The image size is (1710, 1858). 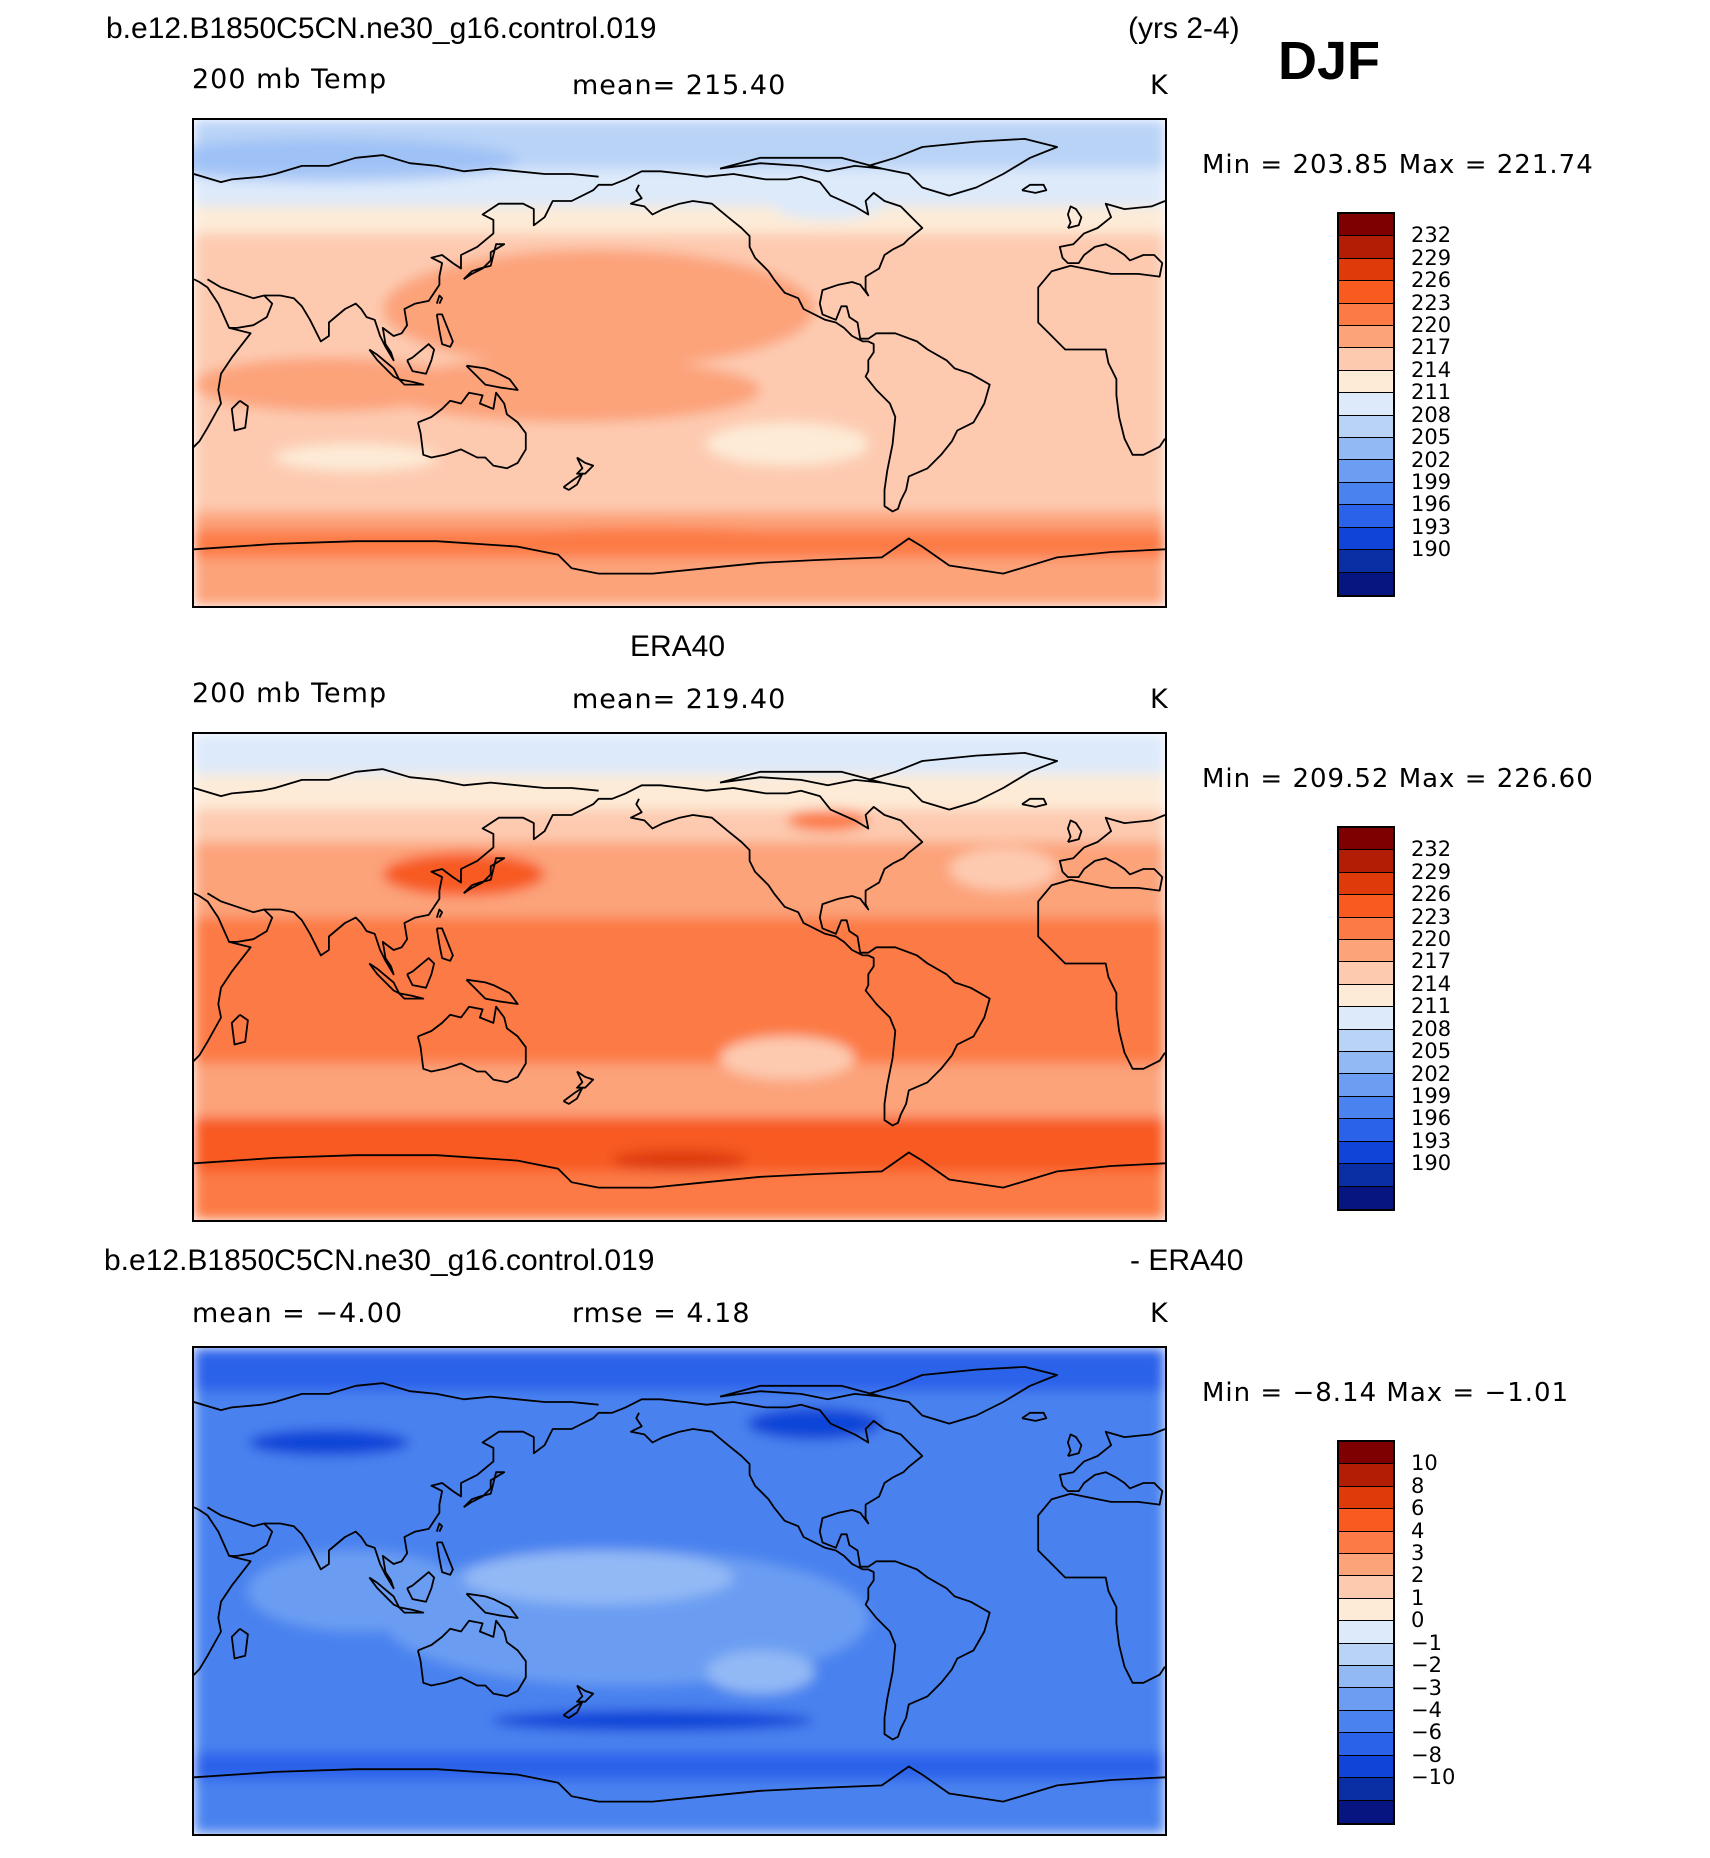 What do you see at coordinates (1418, 1530) in the screenshot?
I see `colorbar-label: 4` at bounding box center [1418, 1530].